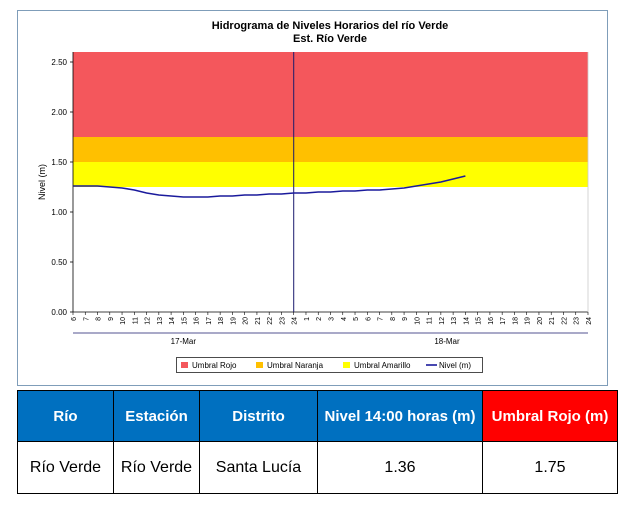 The width and height of the screenshot is (629, 505). What do you see at coordinates (258, 467) in the screenshot?
I see `cell: Santa Lucía` at bounding box center [258, 467].